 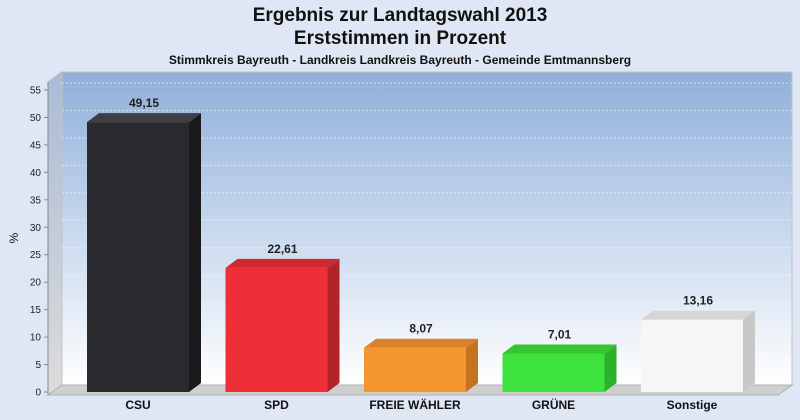 I want to click on y-tick-label: 5, so click(x=38, y=365).